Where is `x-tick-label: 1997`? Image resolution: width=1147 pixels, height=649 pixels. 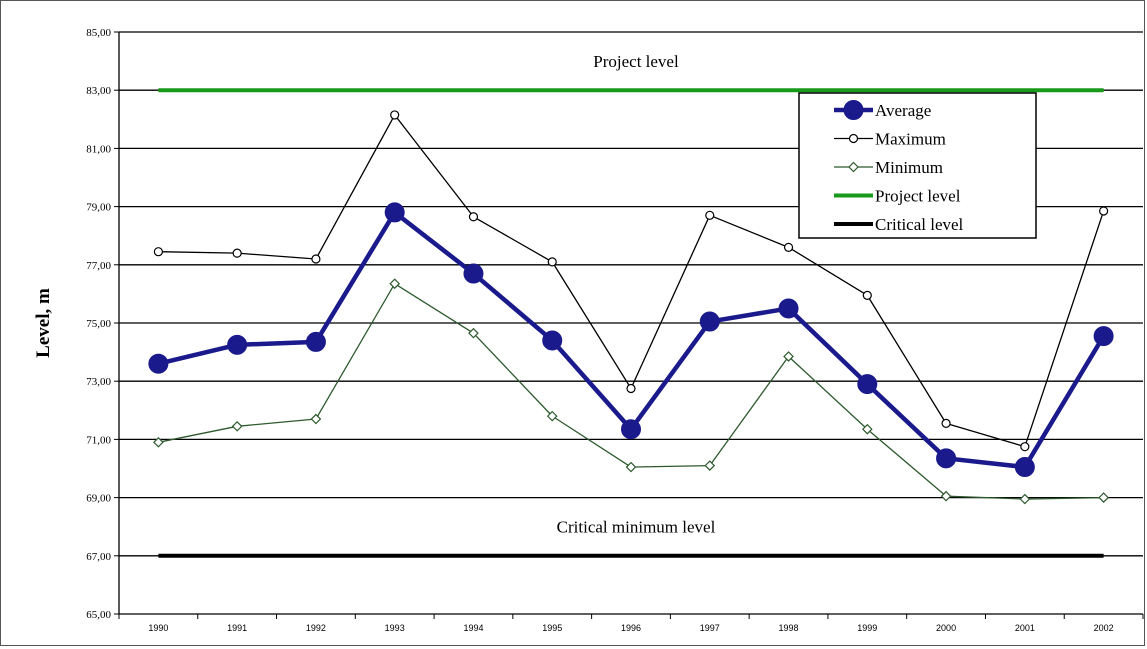 x-tick-label: 1997 is located at coordinates (710, 628).